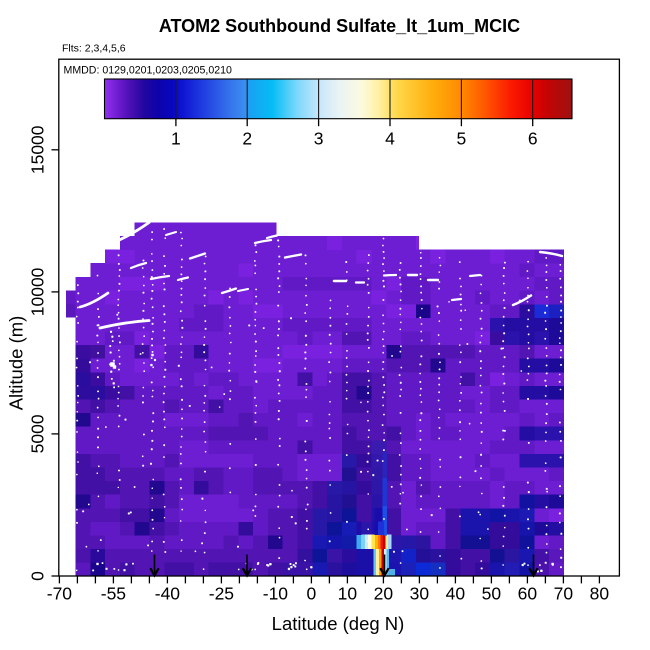 This screenshot has width=650, height=650. What do you see at coordinates (176, 139) in the screenshot?
I see `svg-text: 1` at bounding box center [176, 139].